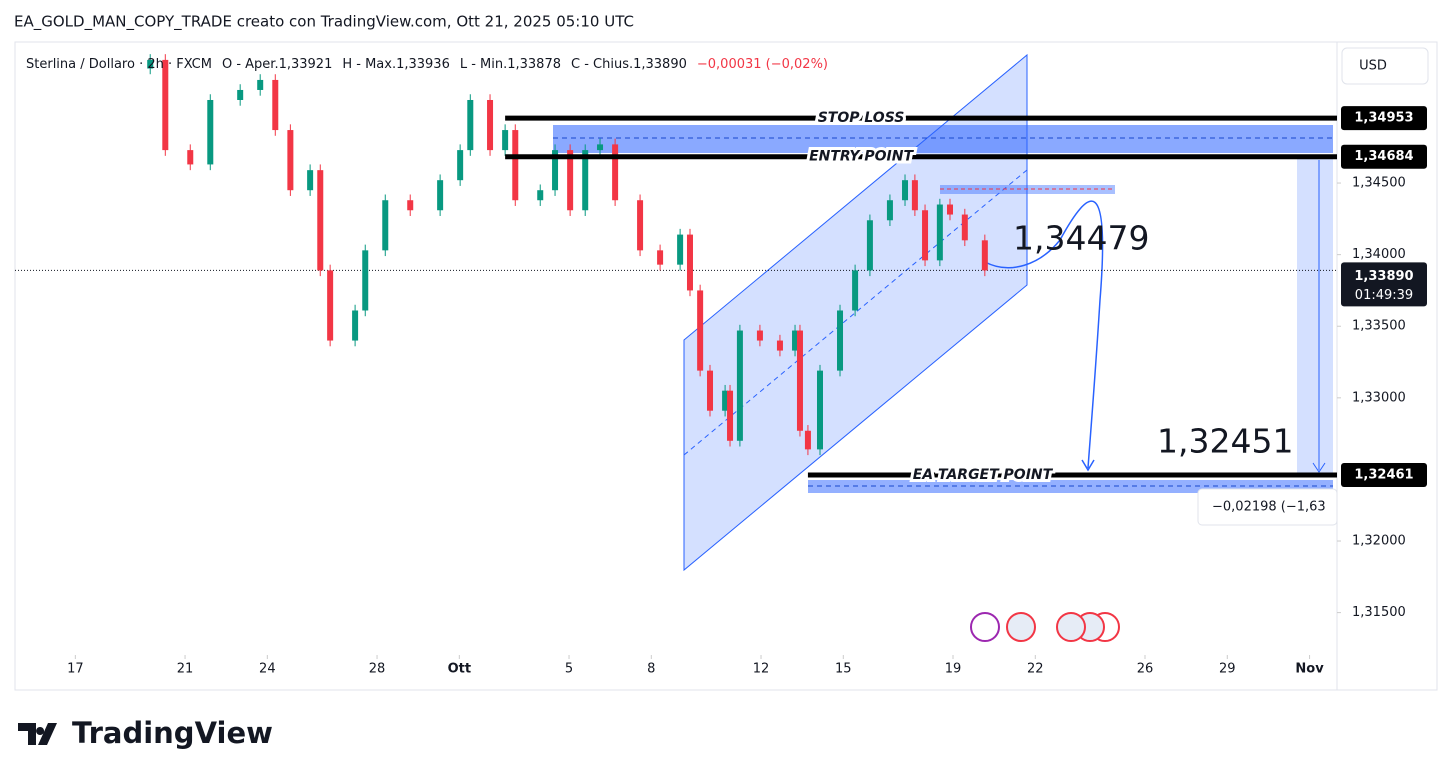  I want to click on measure-tooltip, so click(1267, 507).